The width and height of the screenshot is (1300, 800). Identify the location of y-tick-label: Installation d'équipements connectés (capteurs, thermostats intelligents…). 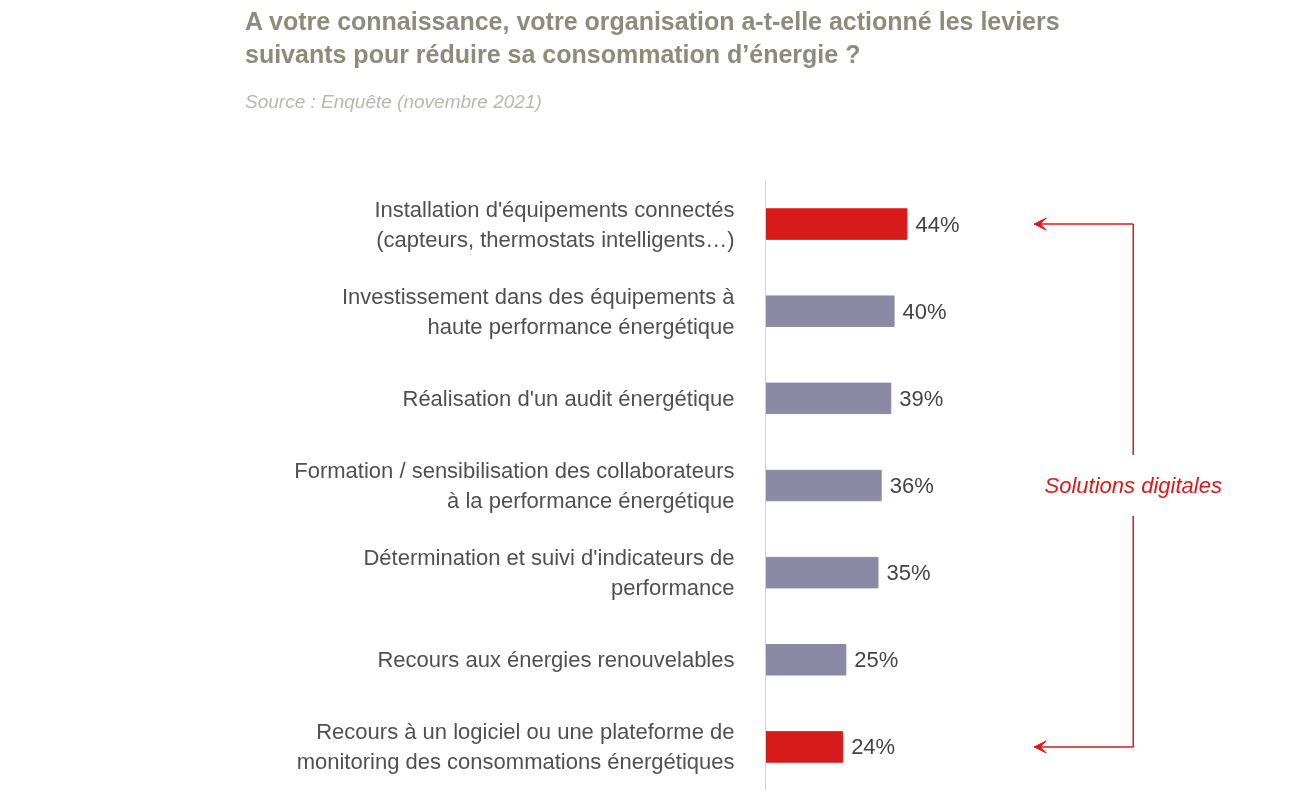
(554, 224).